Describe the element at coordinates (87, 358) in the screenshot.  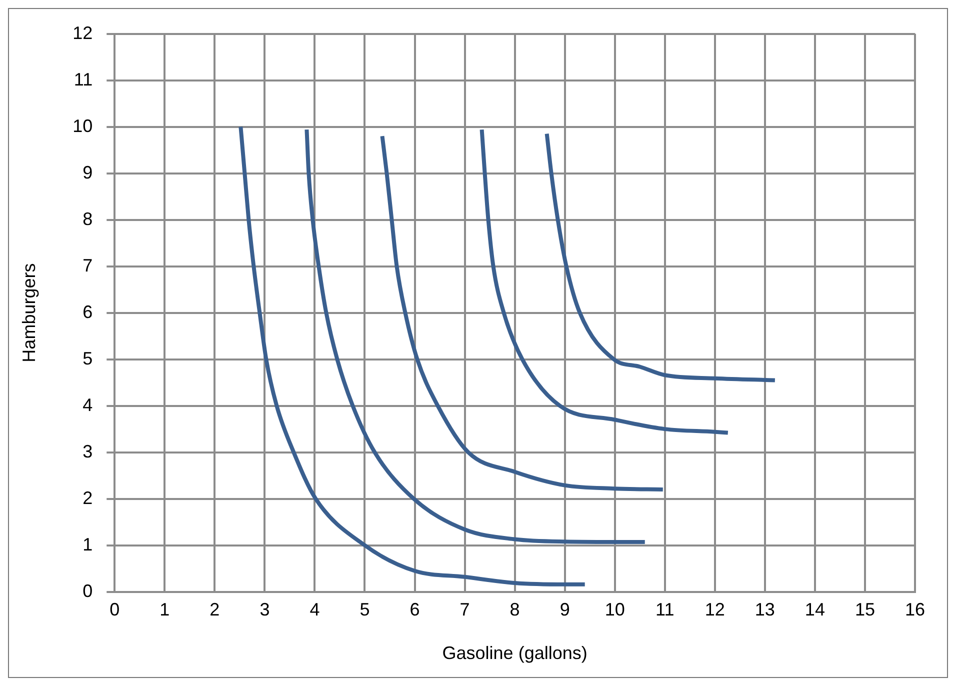
I see `y-tick-label: 5` at that location.